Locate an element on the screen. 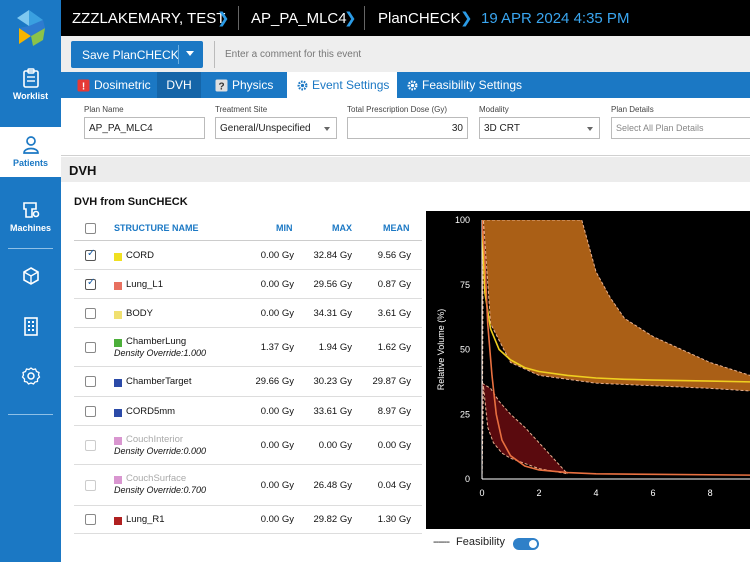 The width and height of the screenshot is (750, 562). breadcrumb-divider is located at coordinates (238, 18).